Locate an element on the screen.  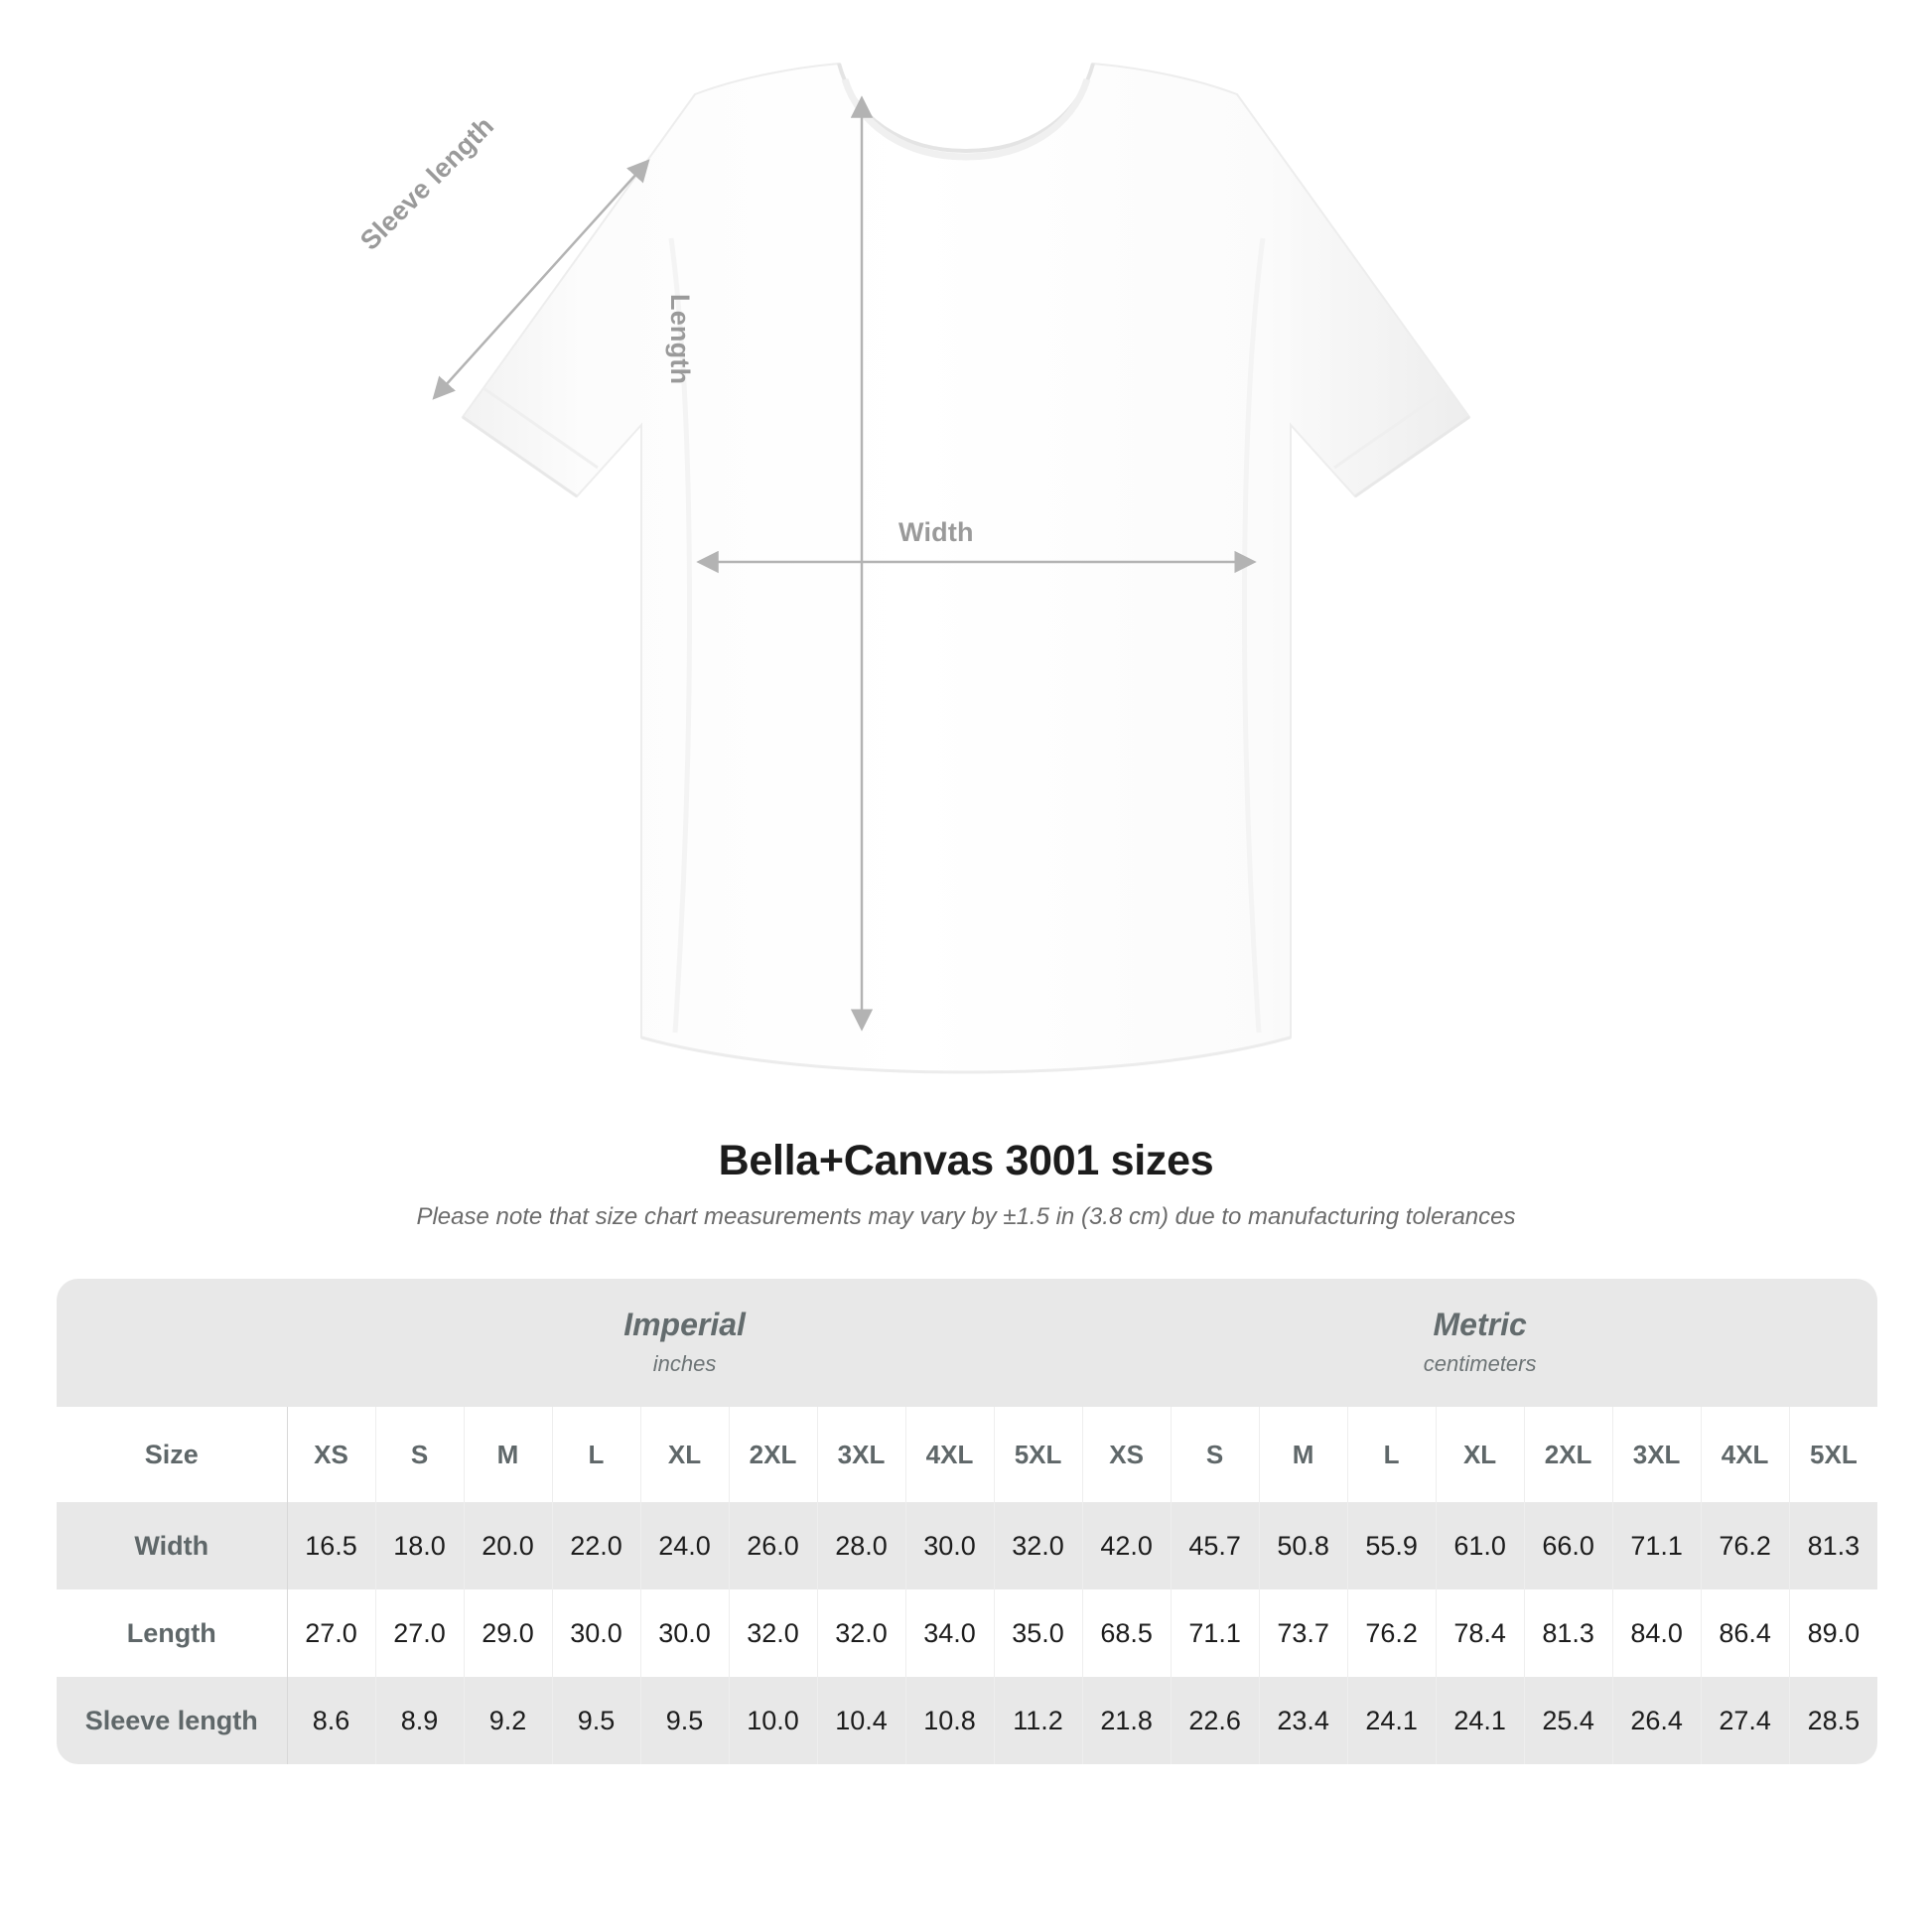
cell-width-metric-m: 50.8 is located at coordinates (1303, 1546).